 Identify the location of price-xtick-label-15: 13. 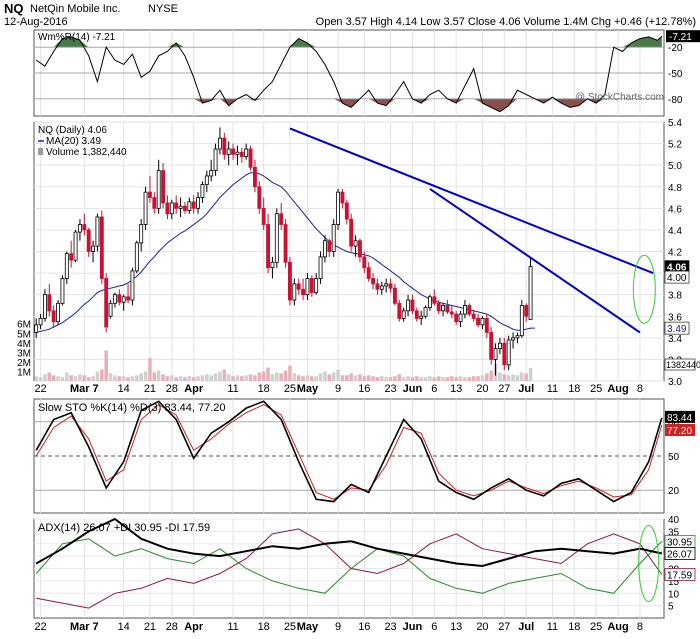
(456, 389).